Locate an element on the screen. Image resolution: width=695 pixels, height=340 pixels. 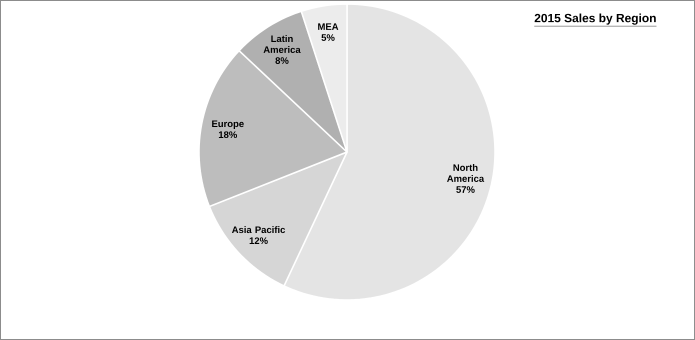
data-label: 5% is located at coordinates (328, 37).